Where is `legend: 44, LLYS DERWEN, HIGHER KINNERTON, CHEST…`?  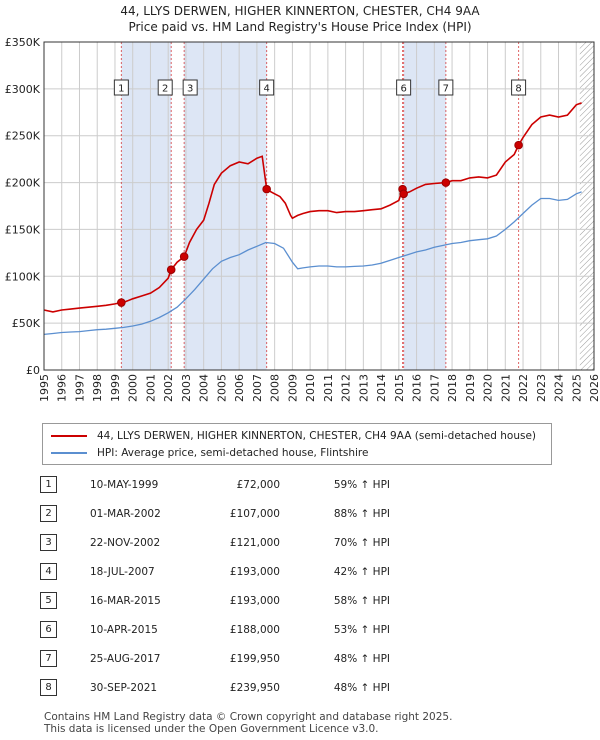
legend: 44, LLYS DERWEN, HIGHER KINNERTON, CHEST… is located at coordinates (297, 444).